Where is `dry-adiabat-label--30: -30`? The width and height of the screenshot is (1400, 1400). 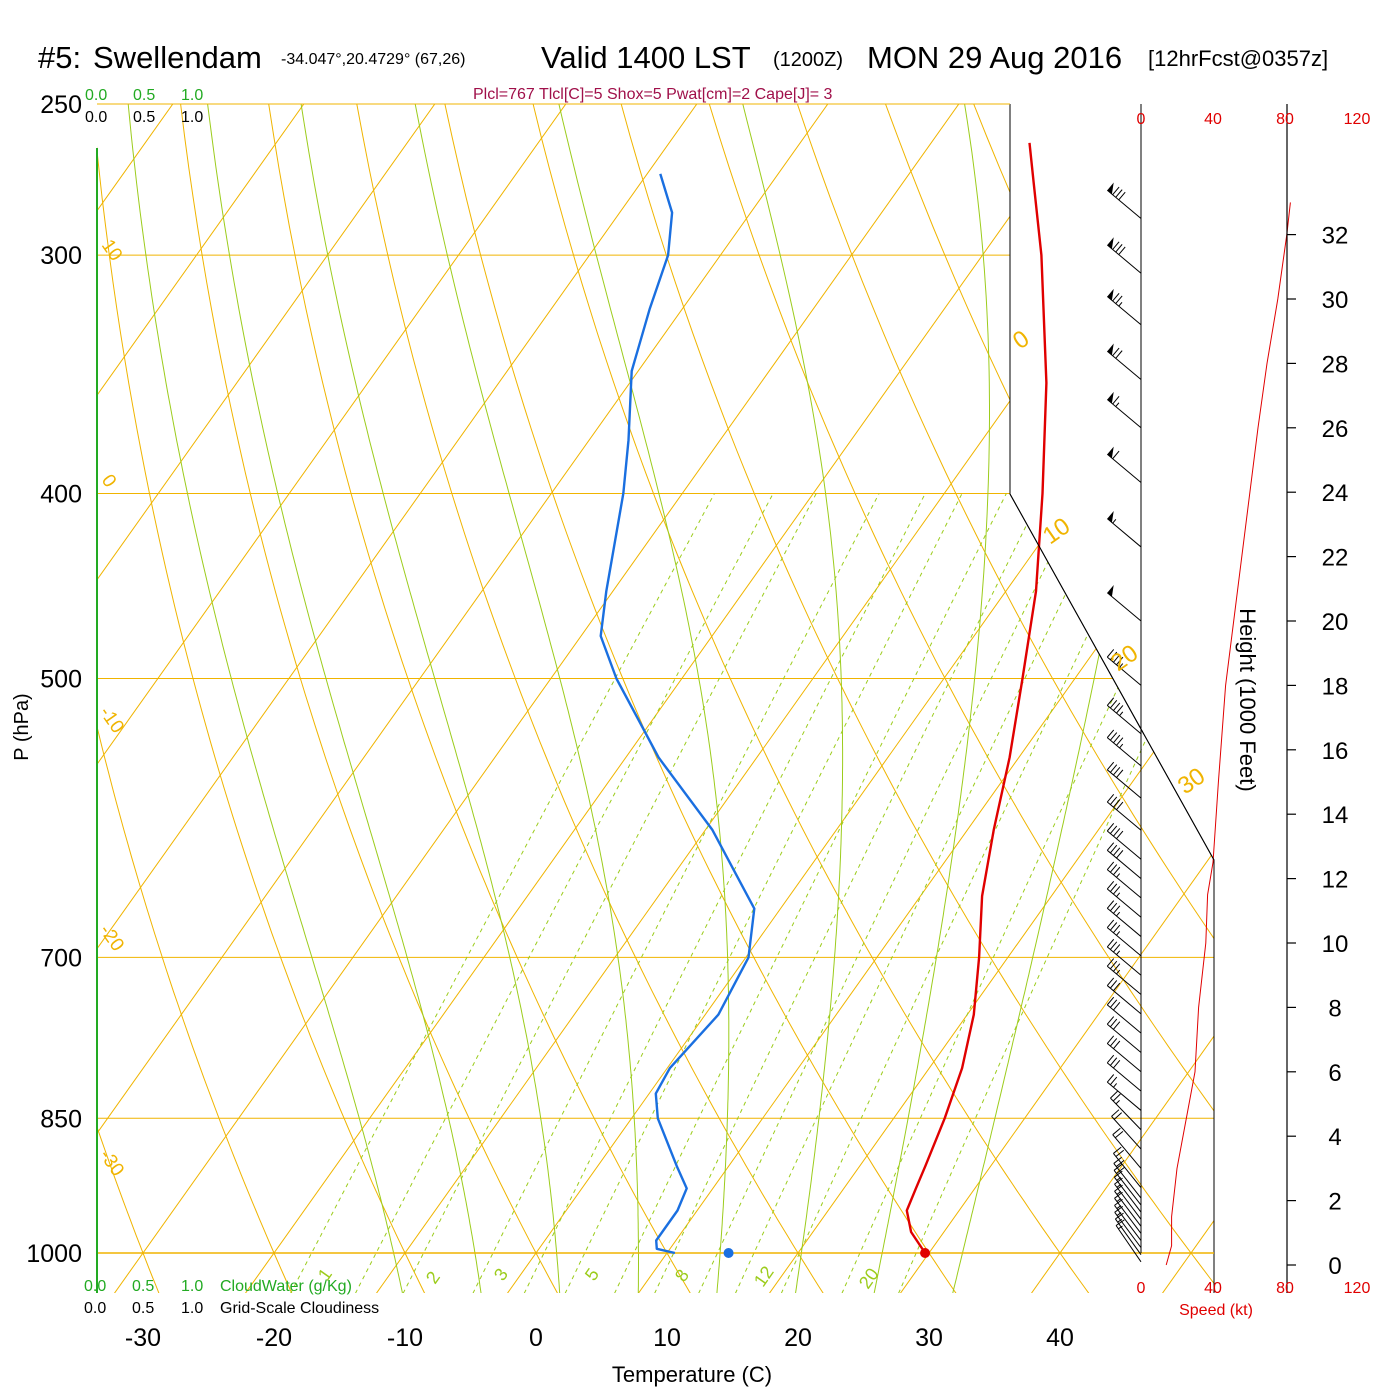
dry-adiabat-label--30: -30 is located at coordinates (111, 1163).